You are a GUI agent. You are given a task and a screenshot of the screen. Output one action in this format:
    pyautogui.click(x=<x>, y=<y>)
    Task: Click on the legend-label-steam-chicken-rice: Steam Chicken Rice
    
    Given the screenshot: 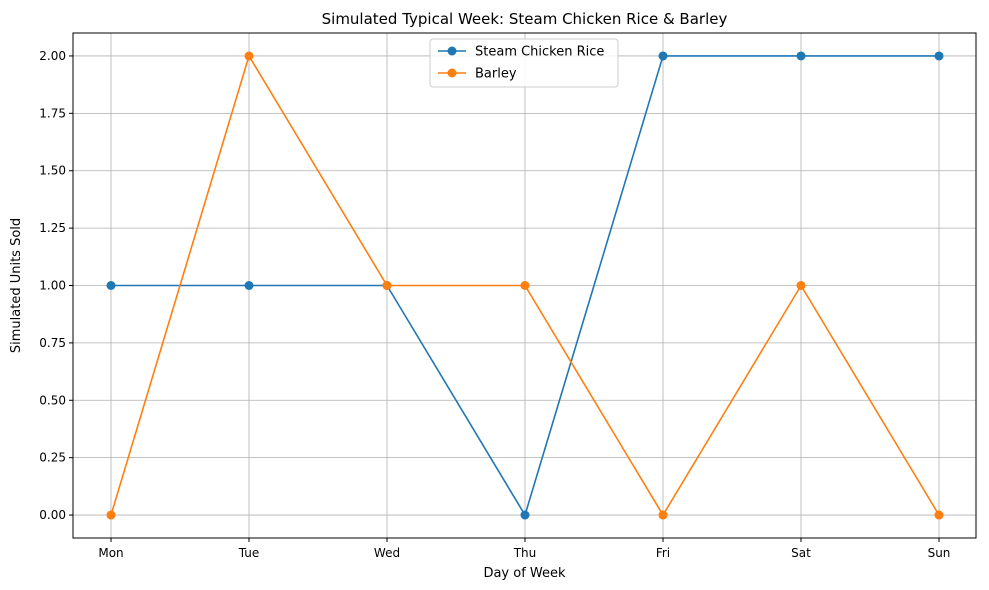 What is the action you would take?
    pyautogui.click(x=539, y=52)
    